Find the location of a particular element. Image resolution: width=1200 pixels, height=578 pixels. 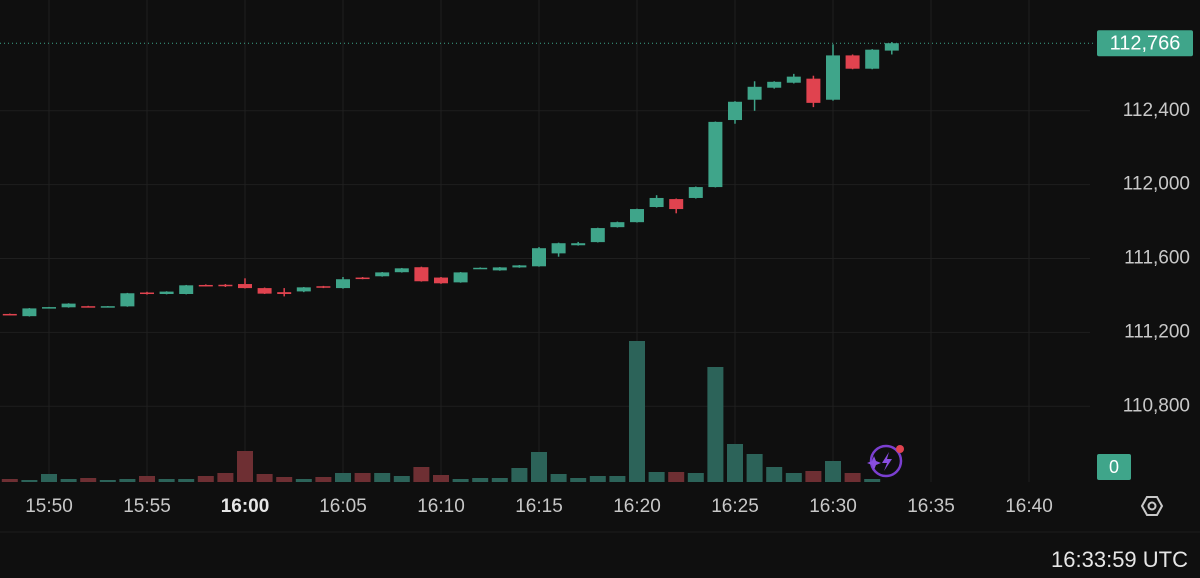

icon-ring is located at coordinates (886, 461).